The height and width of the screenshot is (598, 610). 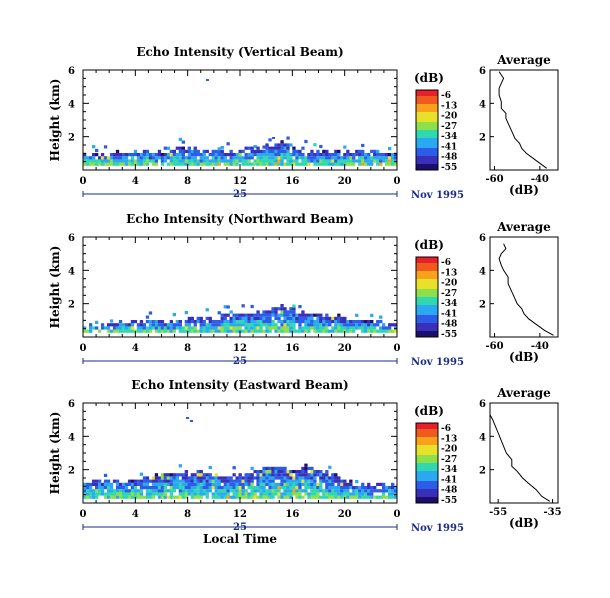 I want to click on colorbar-tick-label: -48, so click(x=449, y=325).